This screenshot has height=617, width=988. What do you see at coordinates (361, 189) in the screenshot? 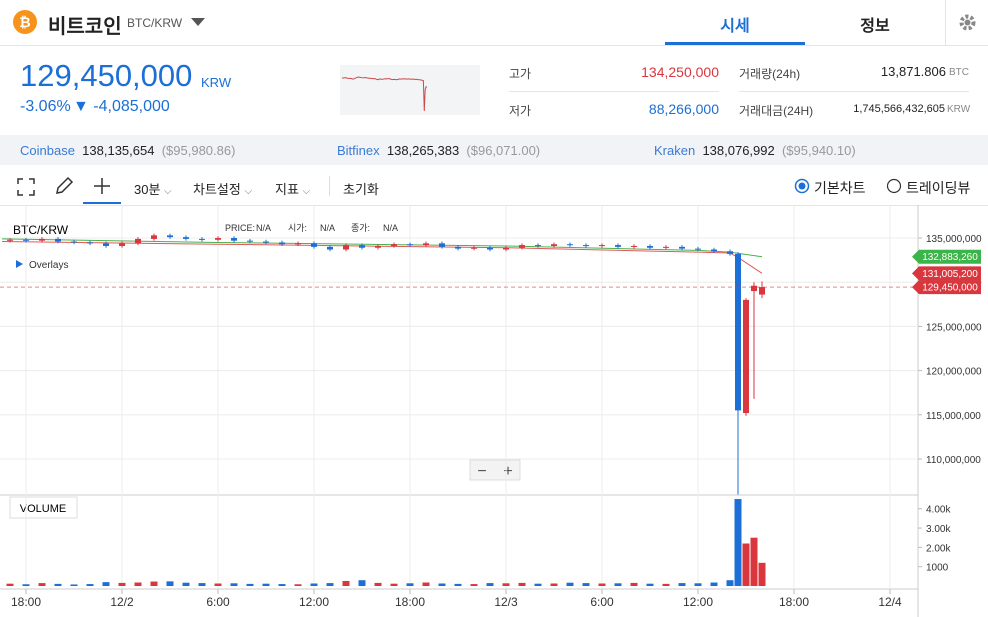
I see `reset: 초기화` at bounding box center [361, 189].